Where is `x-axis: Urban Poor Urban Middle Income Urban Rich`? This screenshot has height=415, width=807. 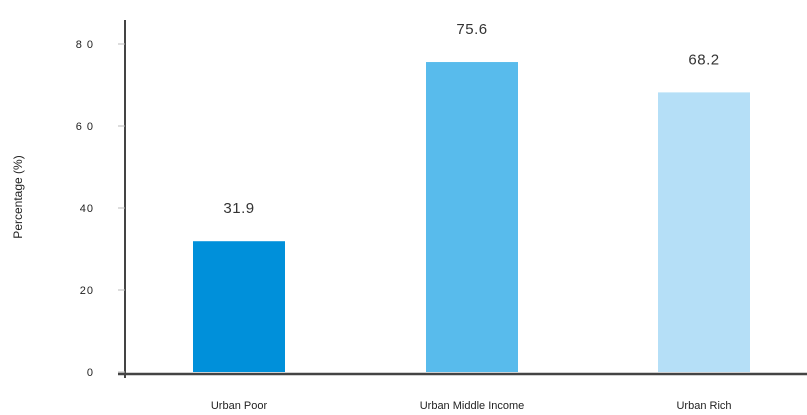
x-axis: Urban Poor Urban Middle Income Urban Rich is located at coordinates (462, 392).